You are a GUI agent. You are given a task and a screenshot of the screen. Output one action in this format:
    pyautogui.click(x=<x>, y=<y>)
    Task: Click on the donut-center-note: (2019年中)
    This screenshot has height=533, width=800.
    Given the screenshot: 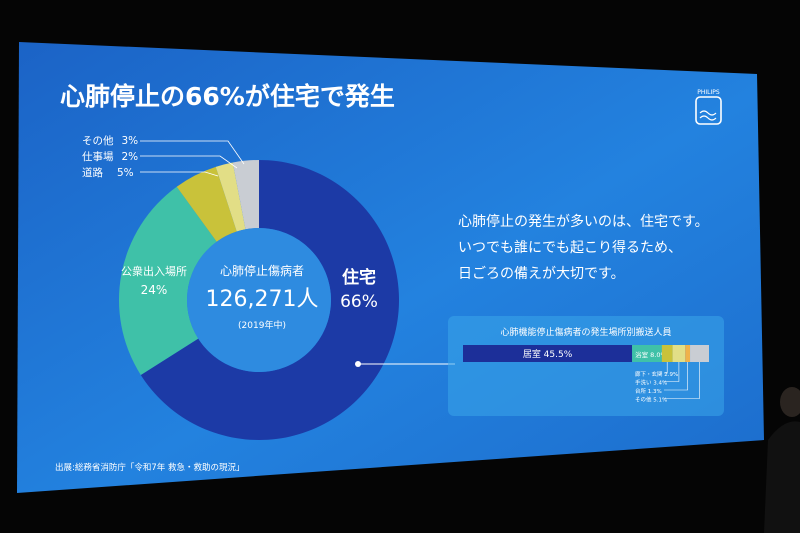 What is the action you would take?
    pyautogui.click(x=262, y=325)
    